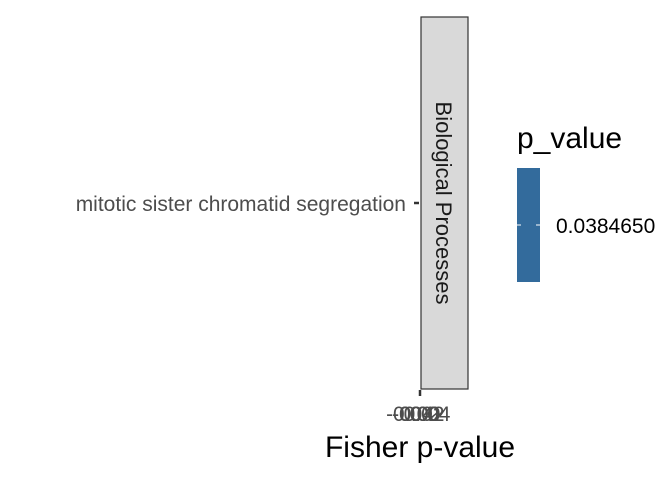  I want to click on x-tick-label: 0.04, so click(430, 414).